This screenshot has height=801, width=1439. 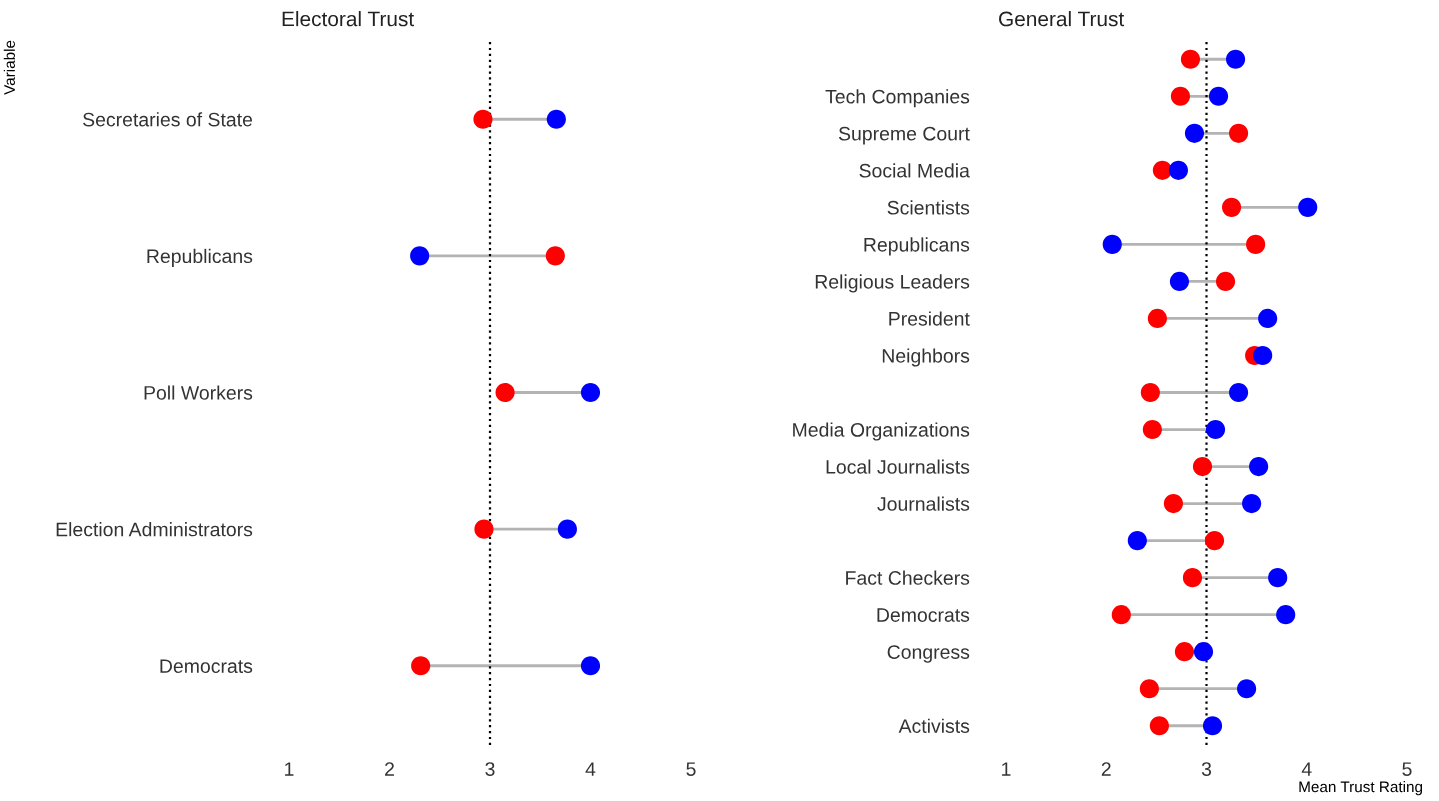 I want to click on y-tick-label: Journalists, so click(x=923, y=503).